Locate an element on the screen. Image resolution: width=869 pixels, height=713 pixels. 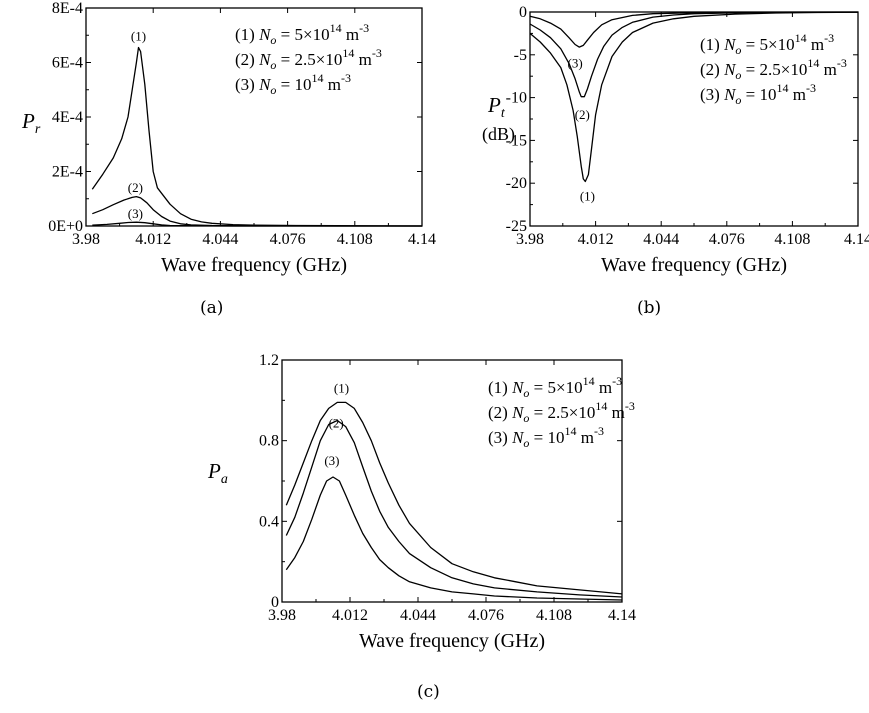
y-axis-label: Pa is located at coordinates (217, 473).